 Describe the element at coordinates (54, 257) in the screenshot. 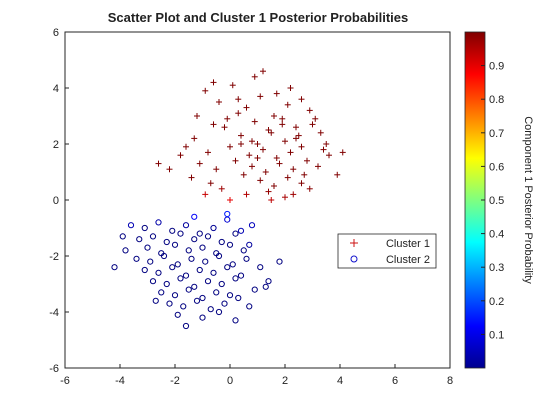

I see `y-tick-label: -2` at that location.